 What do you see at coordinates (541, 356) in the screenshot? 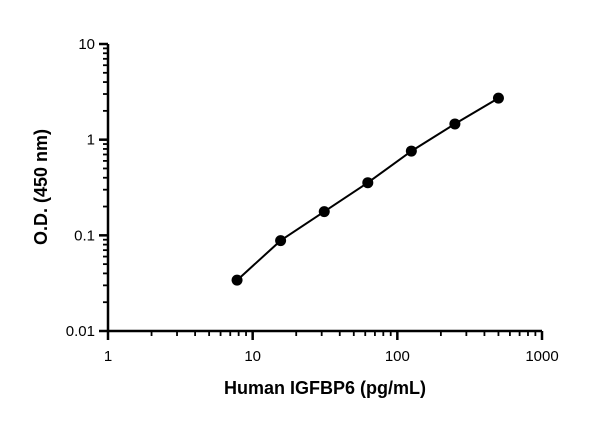
I see `x-tick-label: 1000` at bounding box center [541, 356].